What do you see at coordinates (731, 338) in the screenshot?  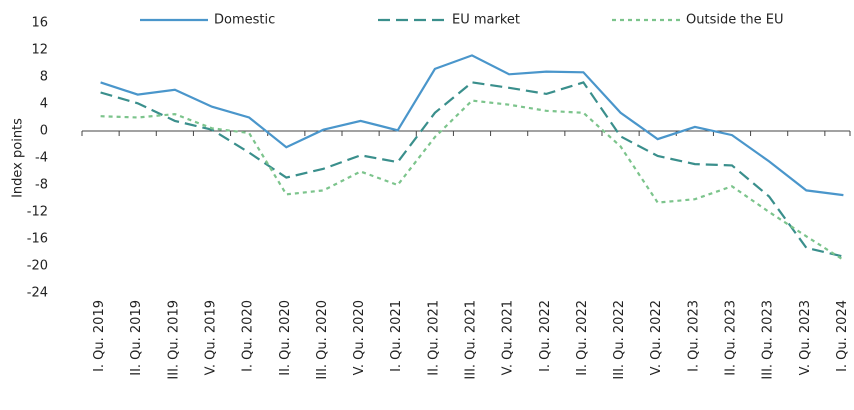 I see `x-tick-label: II. Qu. 2023` at bounding box center [731, 338].